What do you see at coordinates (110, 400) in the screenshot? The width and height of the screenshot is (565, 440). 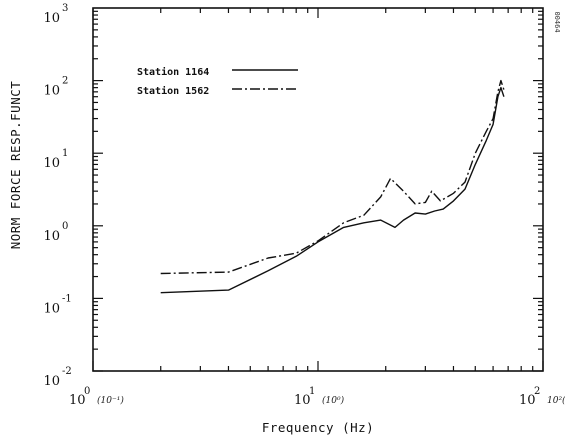 I see `x-tick-note: (10⁻¹)` at bounding box center [110, 400].